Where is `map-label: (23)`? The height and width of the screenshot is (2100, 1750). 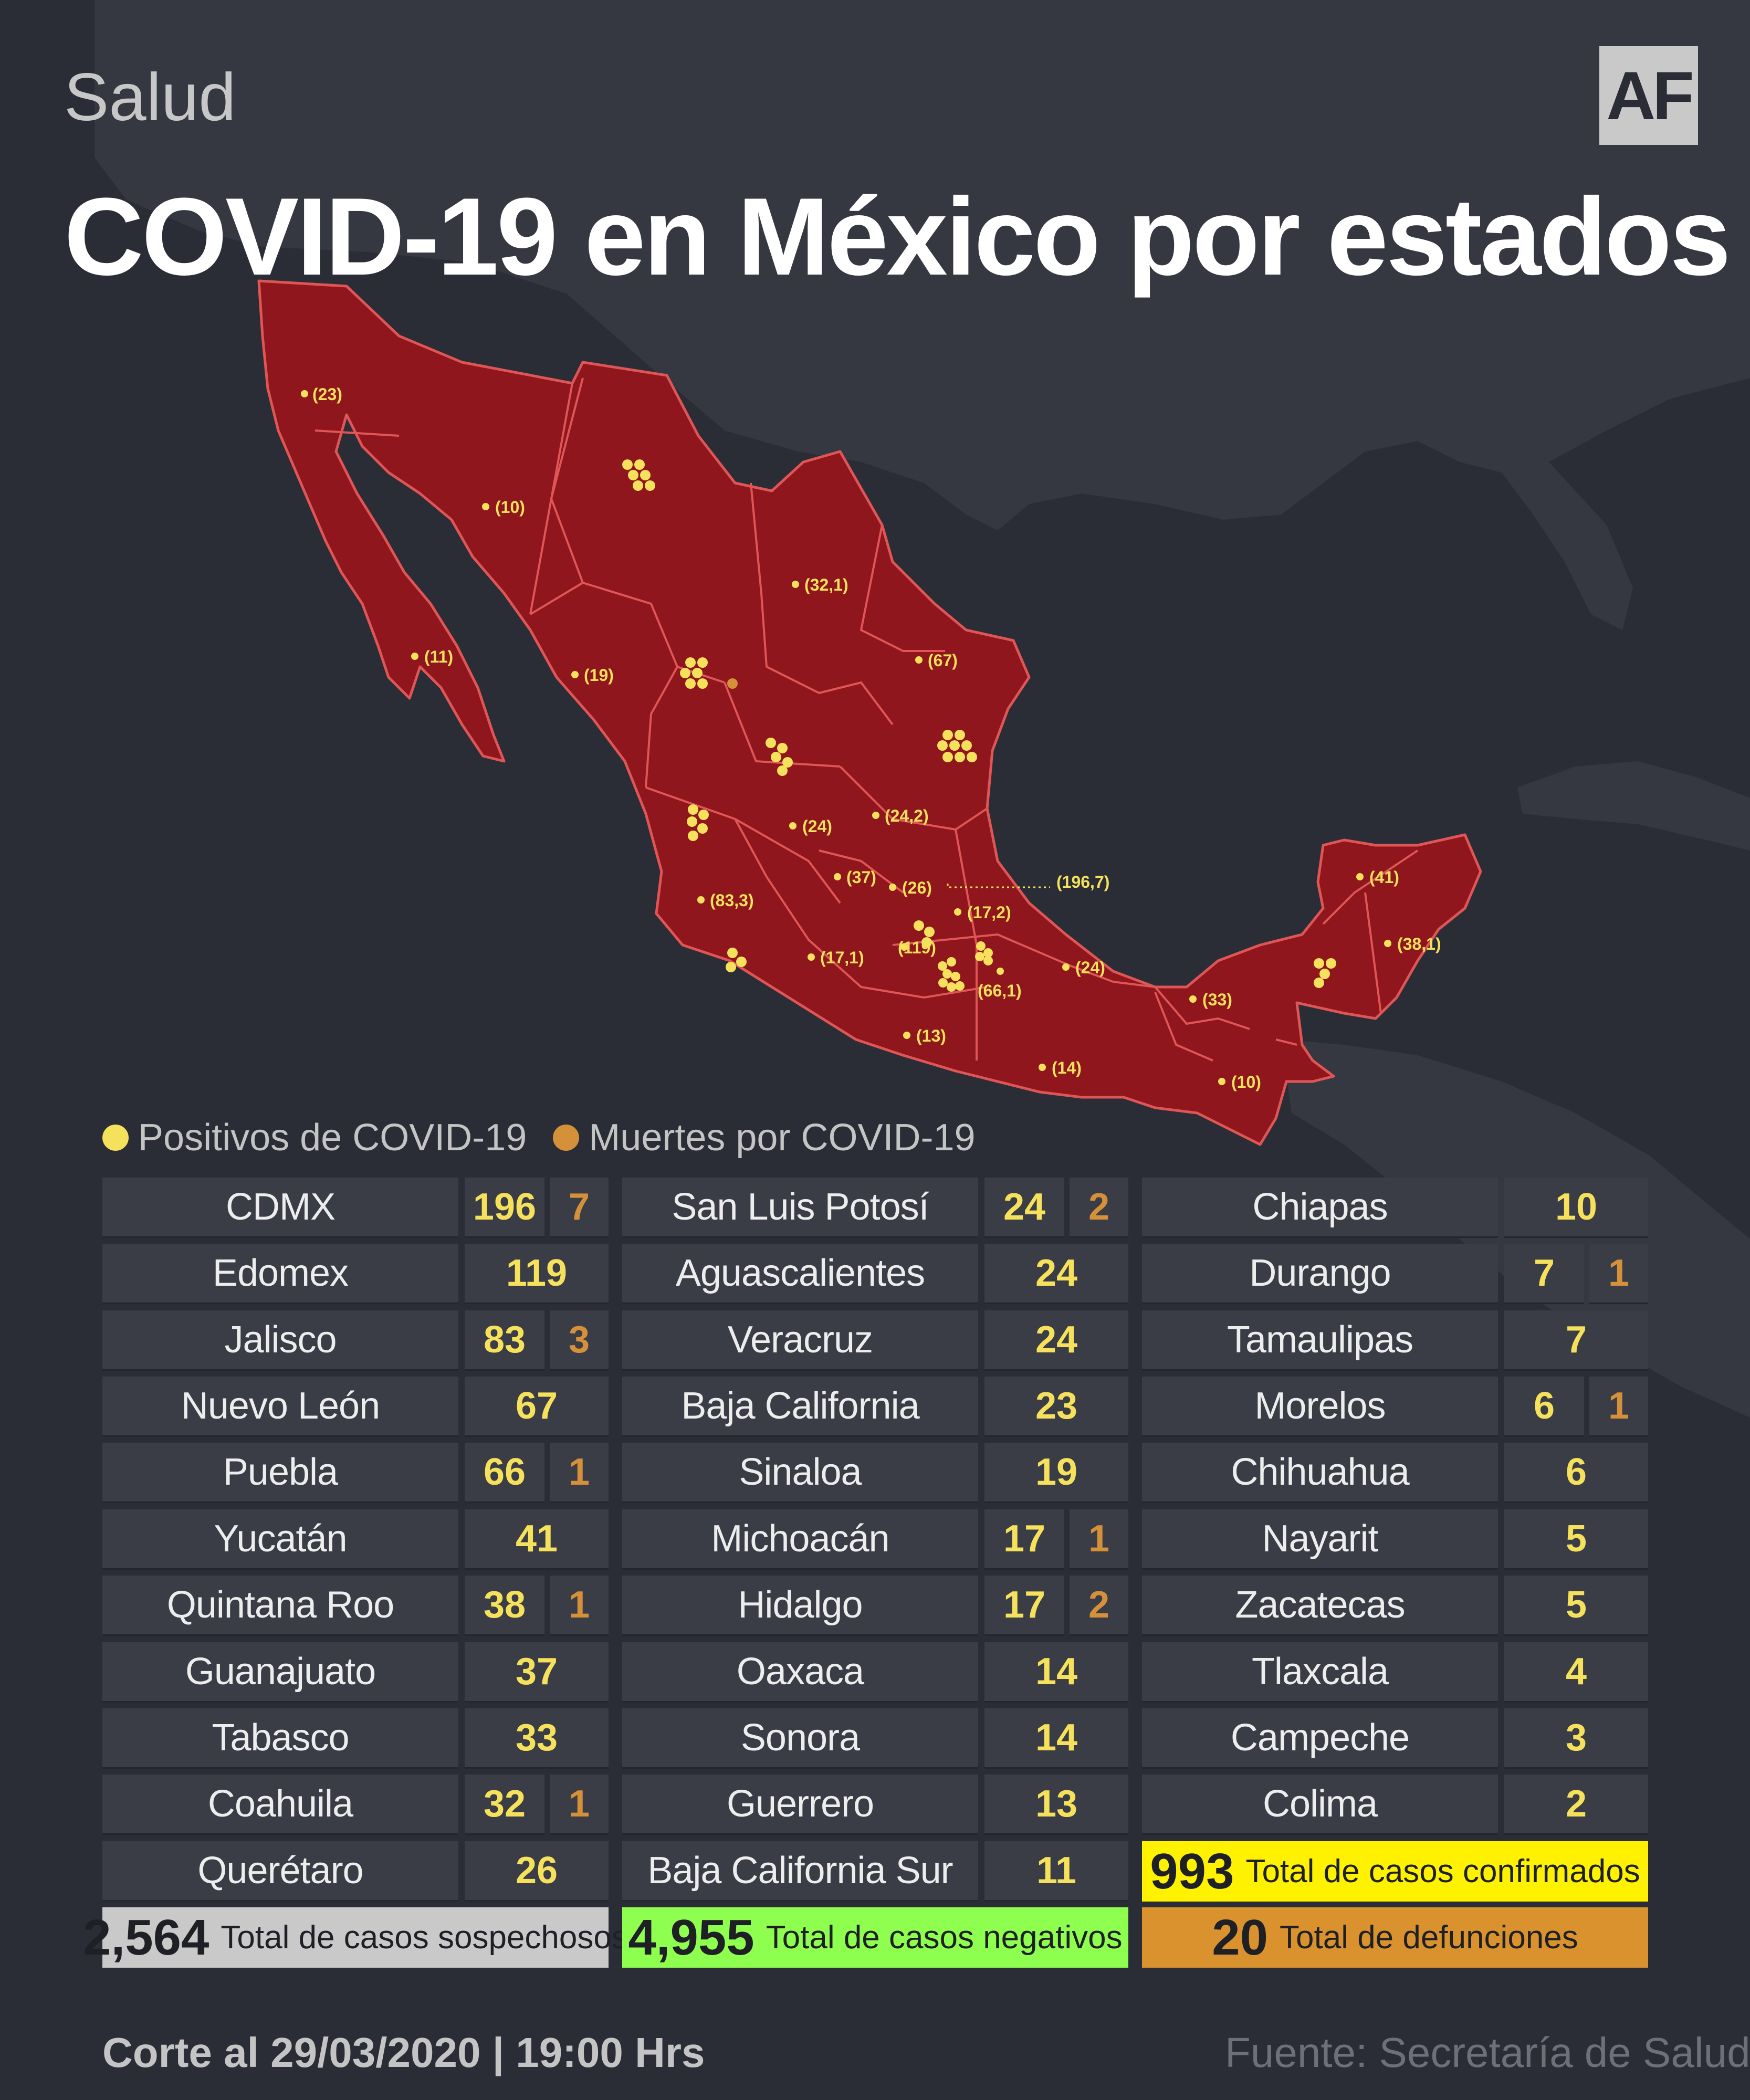 map-label: (23) is located at coordinates (327, 394).